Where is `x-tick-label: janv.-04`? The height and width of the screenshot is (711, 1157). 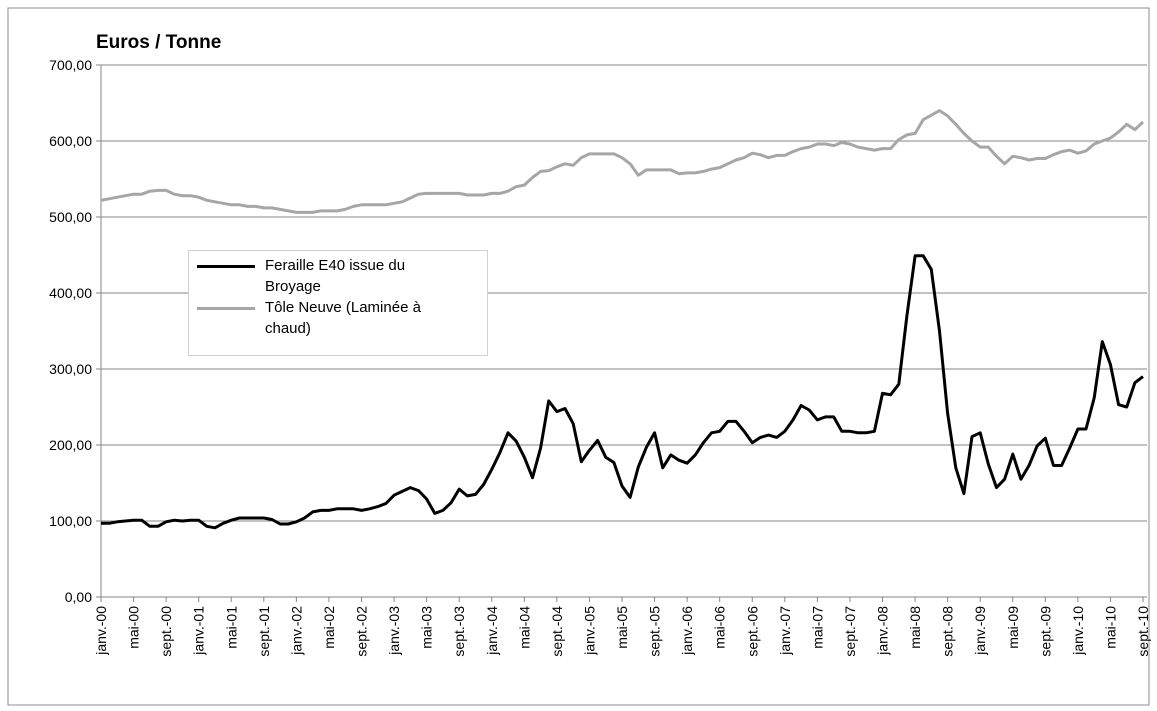 x-tick-label: janv.-04 is located at coordinates (492, 631).